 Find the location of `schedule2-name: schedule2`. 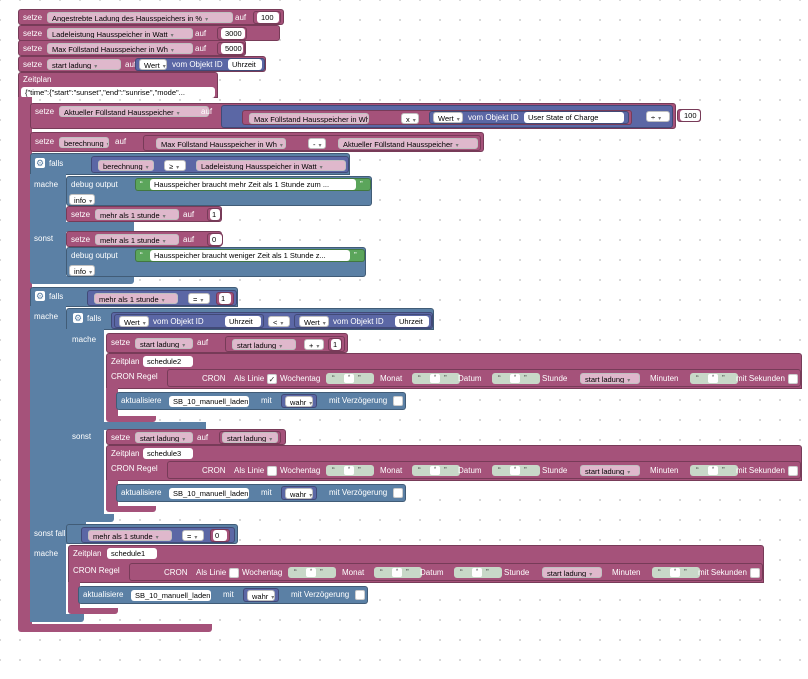

schedule2-name: schedule2 is located at coordinates (168, 361).